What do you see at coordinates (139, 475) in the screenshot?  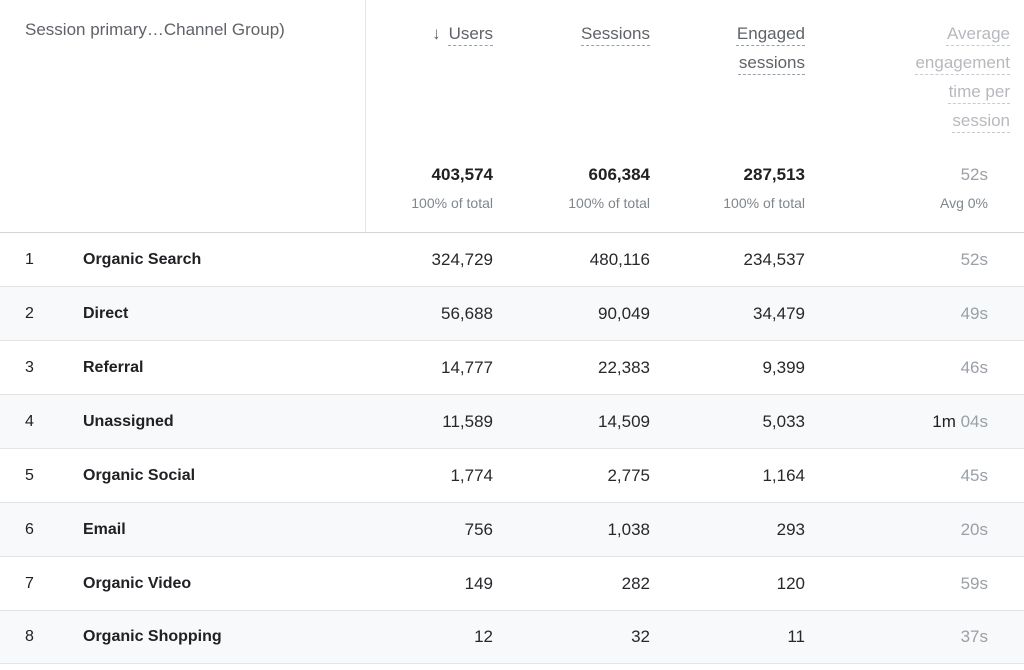 I see `channel-name: Organic Social` at bounding box center [139, 475].